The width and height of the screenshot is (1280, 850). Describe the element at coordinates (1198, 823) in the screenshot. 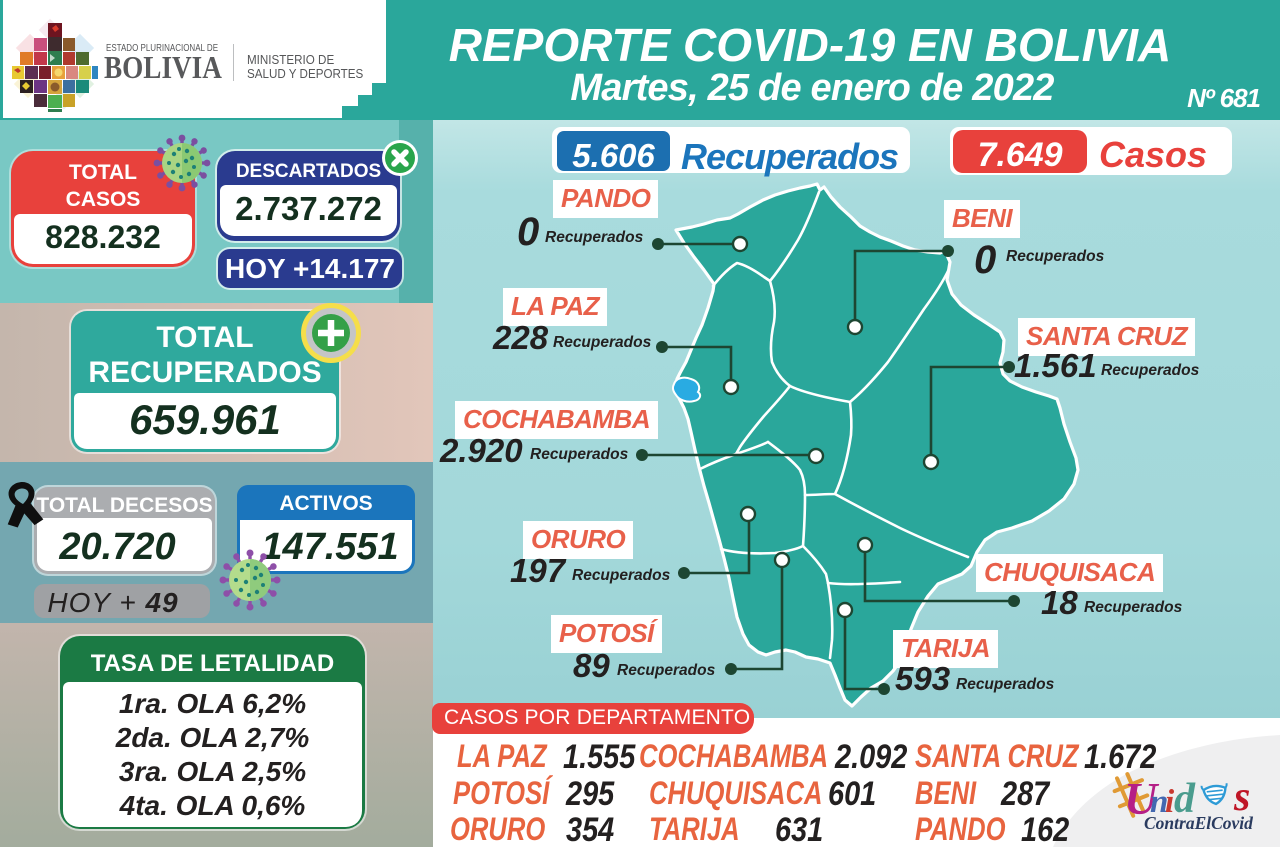

I see `svg-text: ContraElCovid` at that location.